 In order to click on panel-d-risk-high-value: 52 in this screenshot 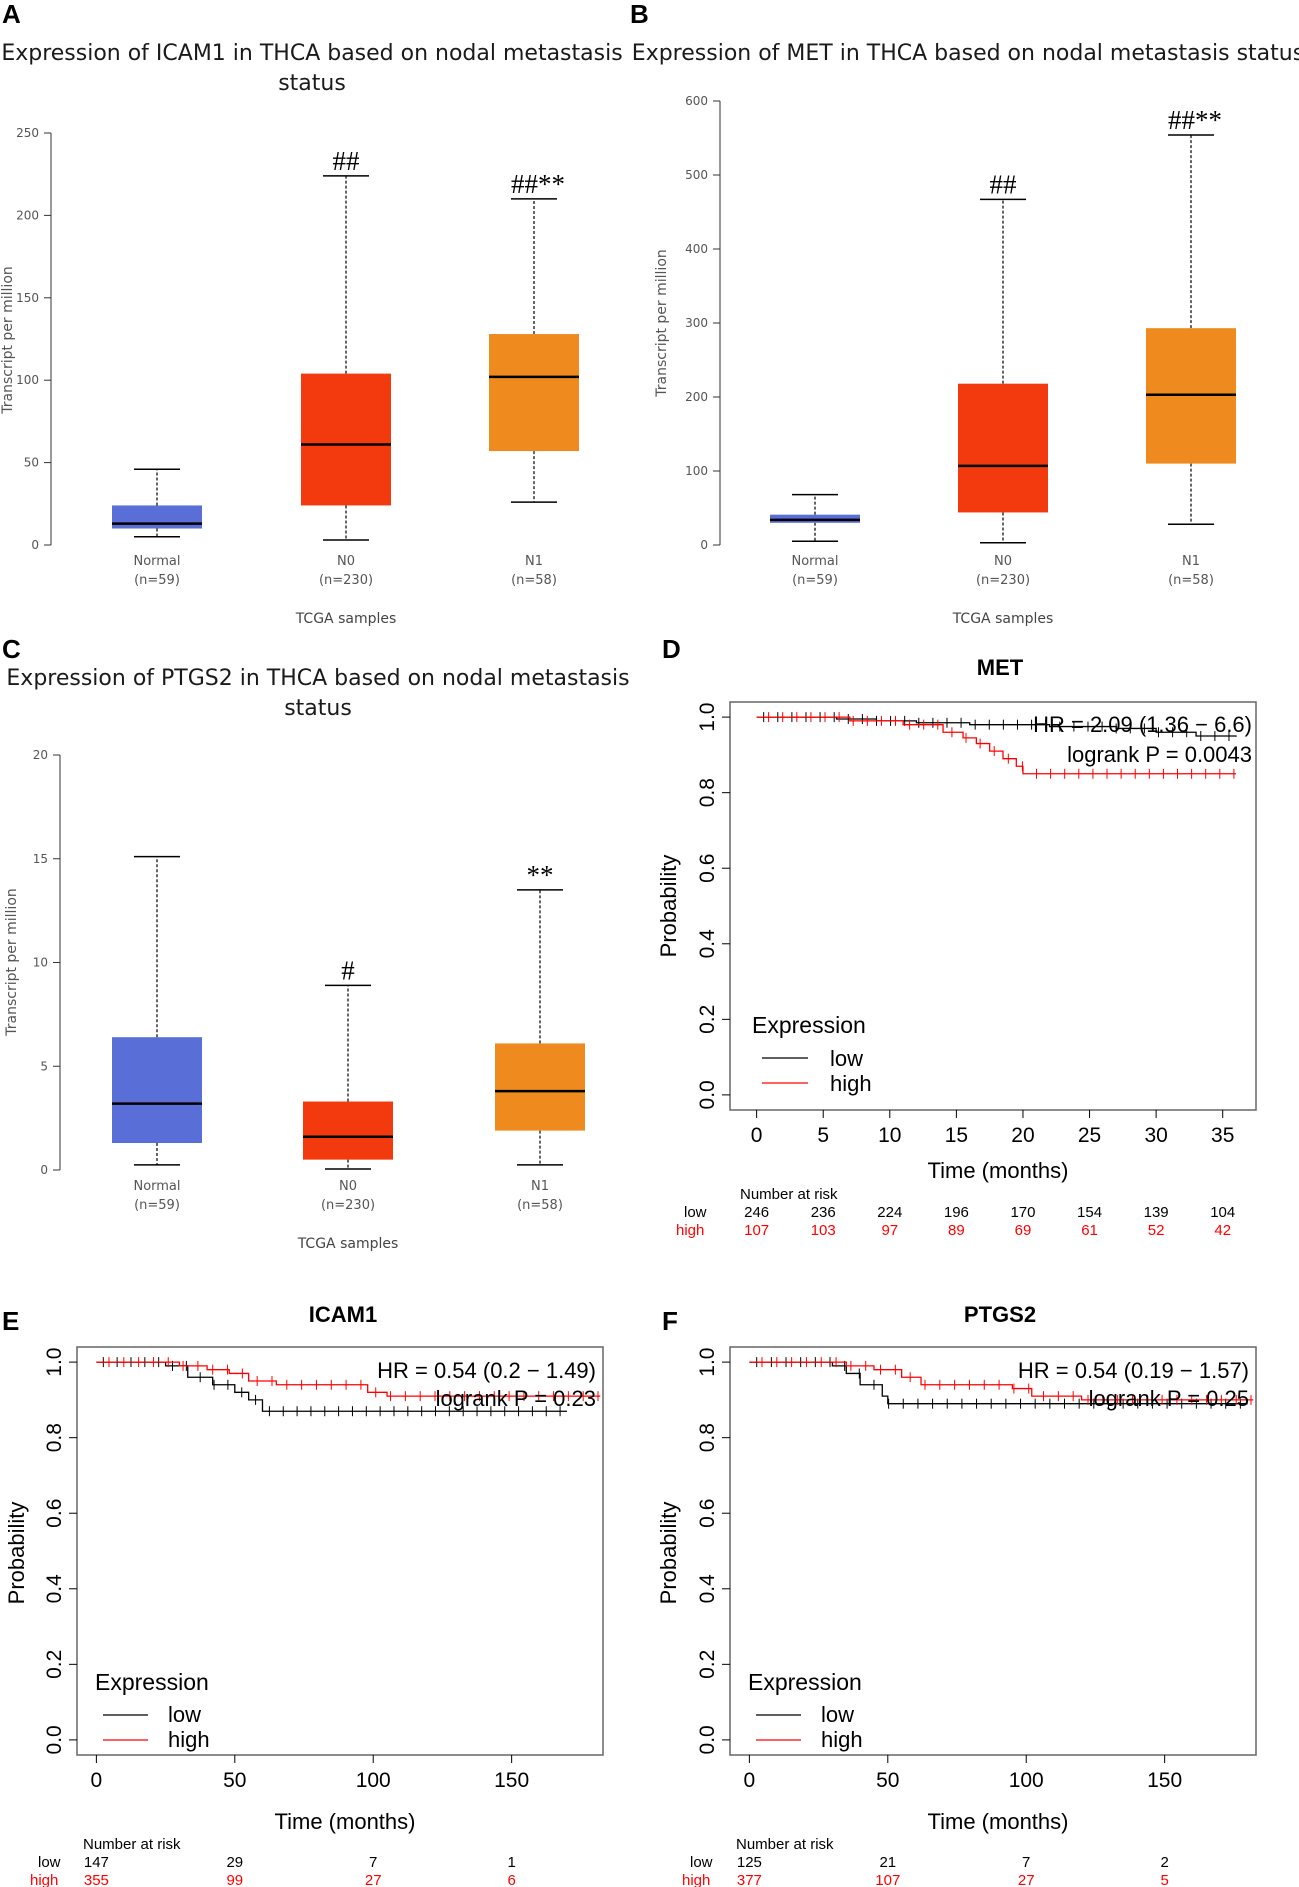, I will do `click(1156, 1230)`.